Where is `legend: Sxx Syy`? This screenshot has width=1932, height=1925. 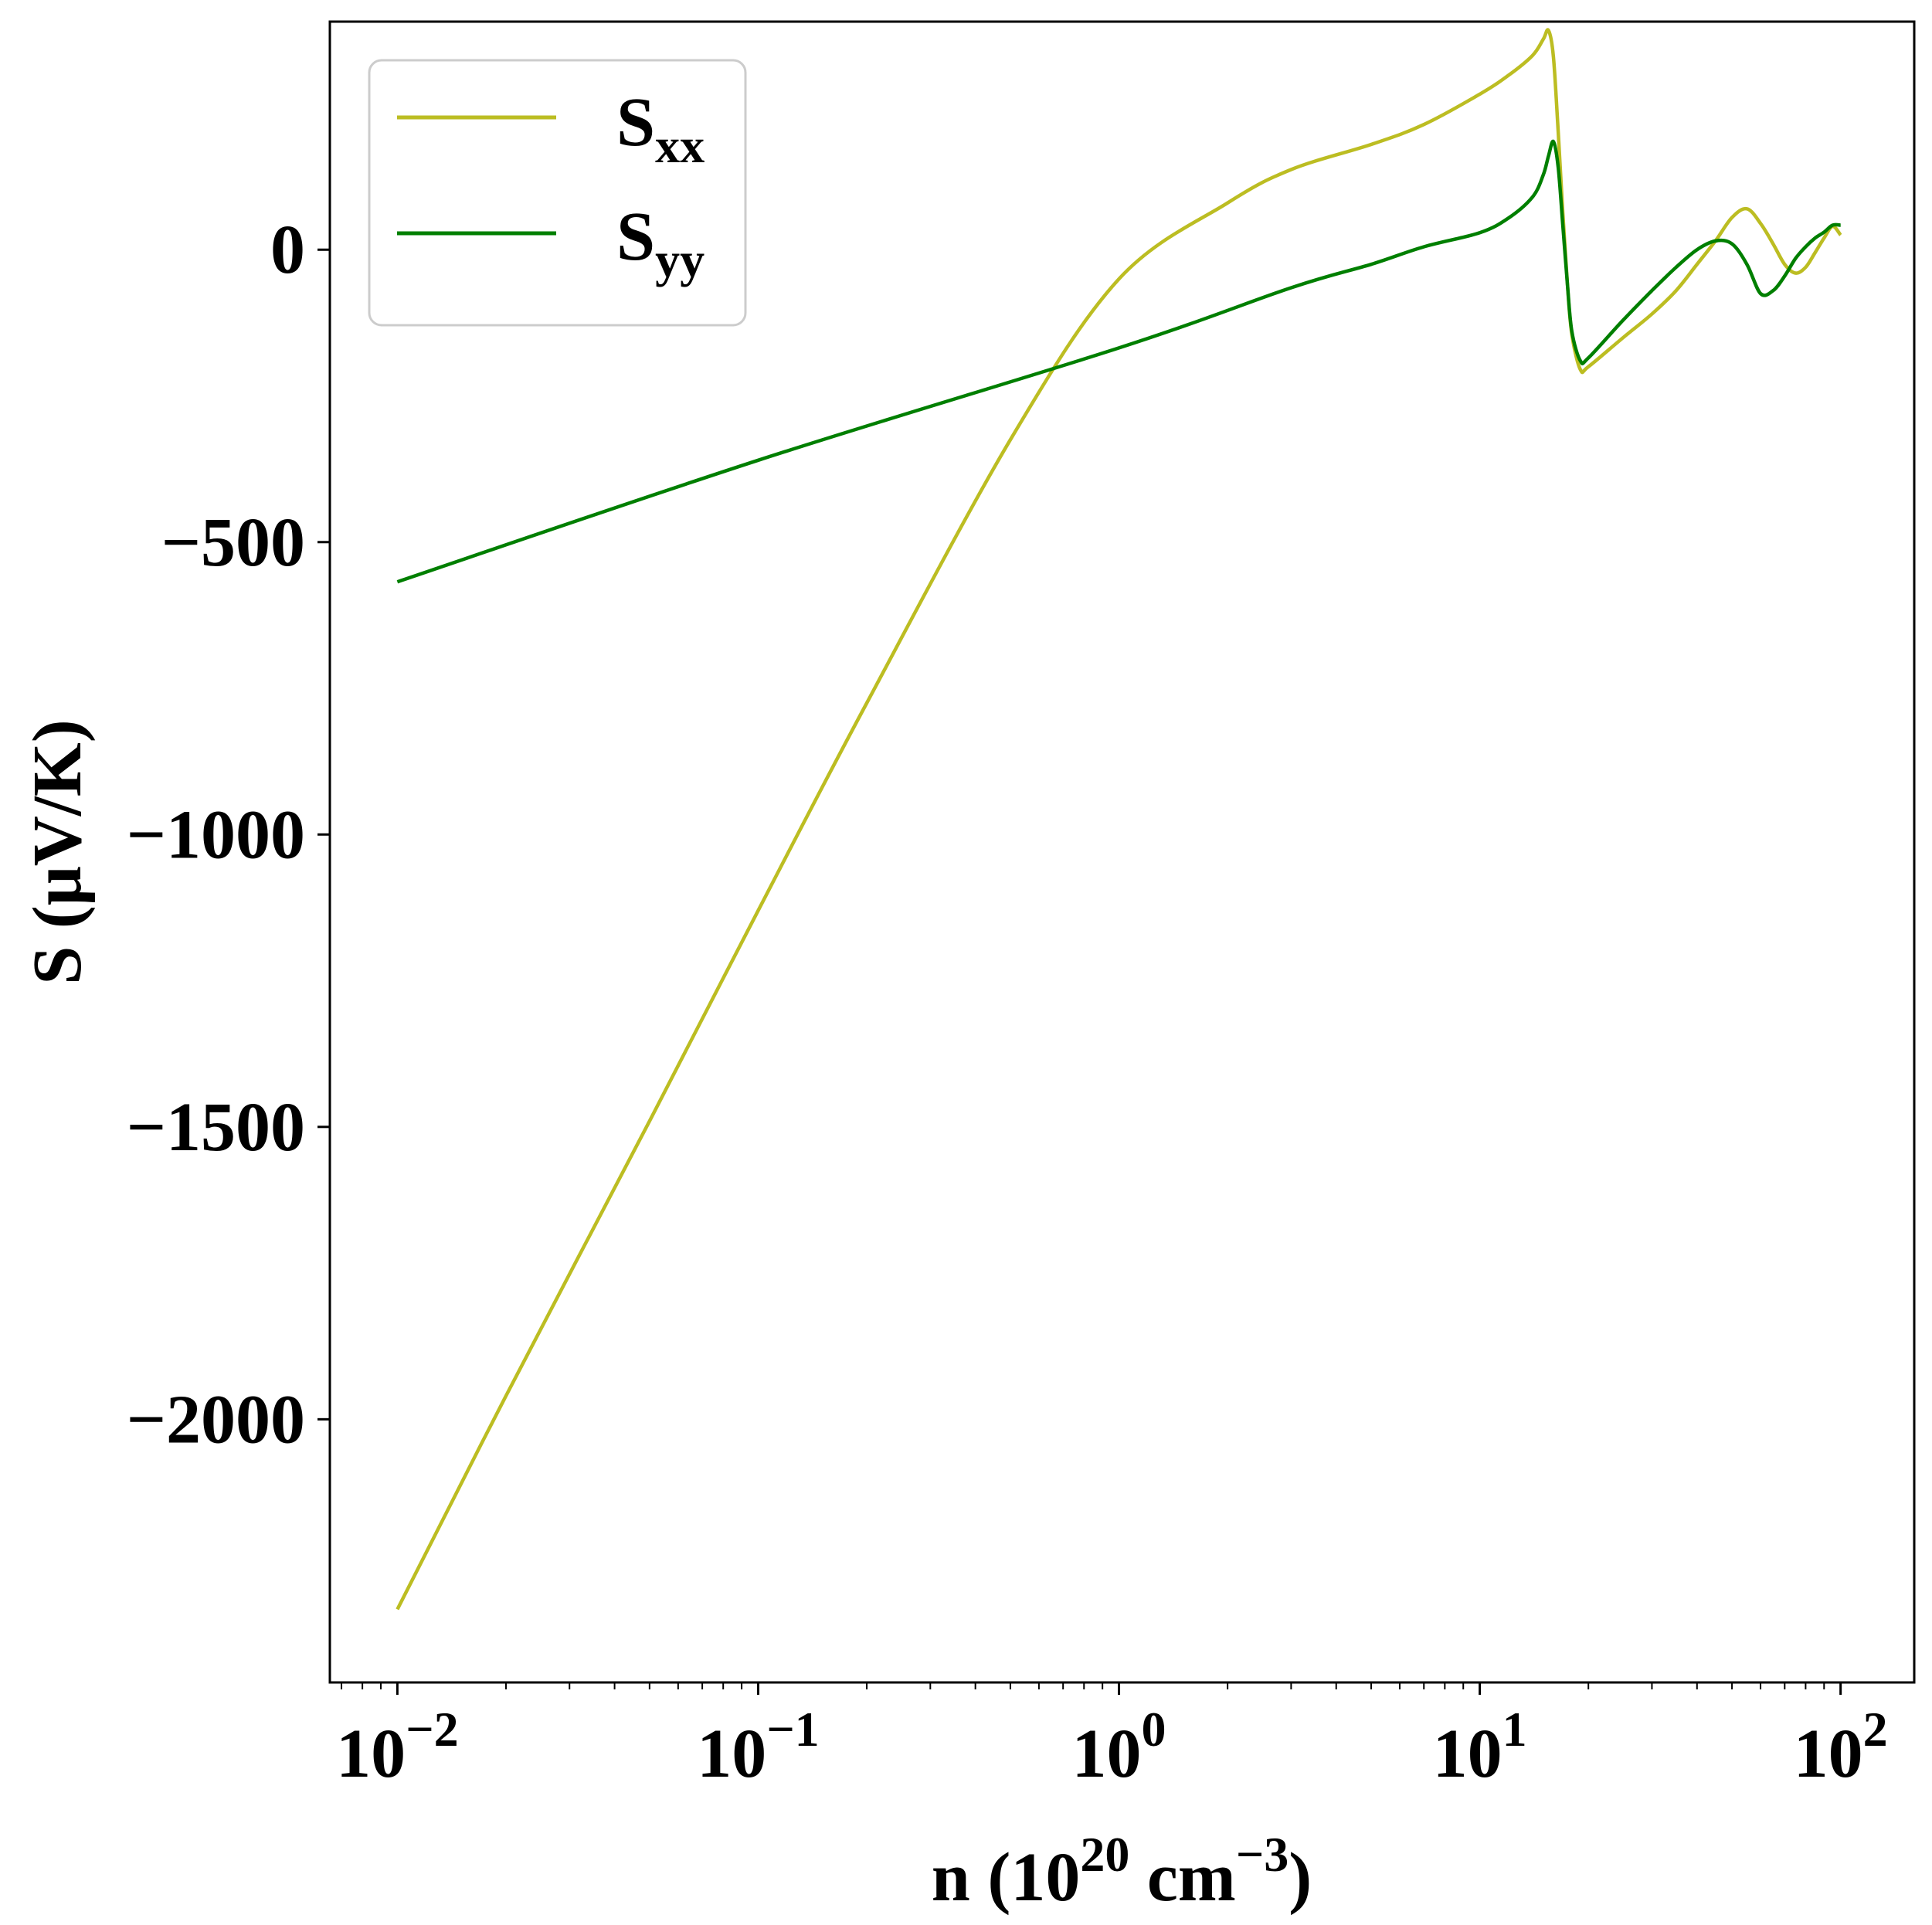
legend: Sxx Syy is located at coordinates (558, 193).